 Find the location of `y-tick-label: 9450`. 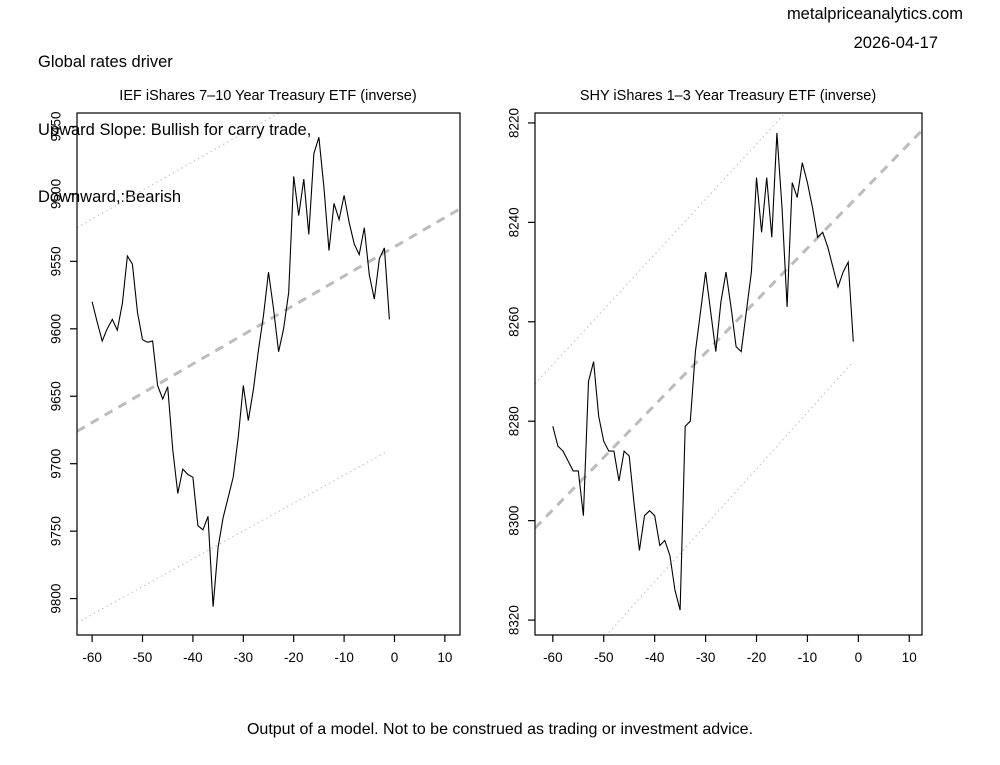

y-tick-label: 9450 is located at coordinates (56, 126).